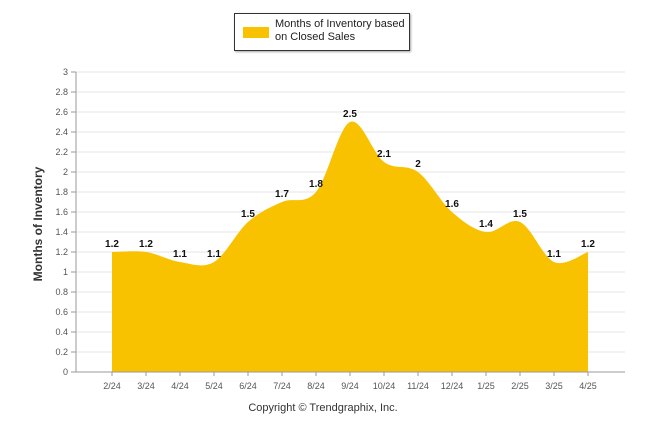  What do you see at coordinates (180, 386) in the screenshot?
I see `x-tick-label: 4/24` at bounding box center [180, 386].